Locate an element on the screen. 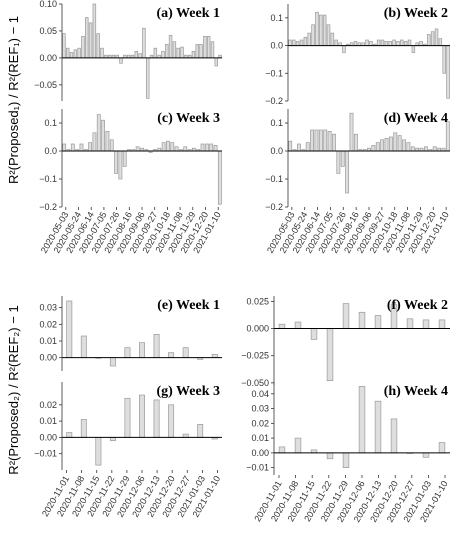 Image resolution: width=459 pixels, height=550 pixels. panel-g: 0.02 0.01 0.00 −0.01 (g) Week 3 is located at coordinates (128, 426).